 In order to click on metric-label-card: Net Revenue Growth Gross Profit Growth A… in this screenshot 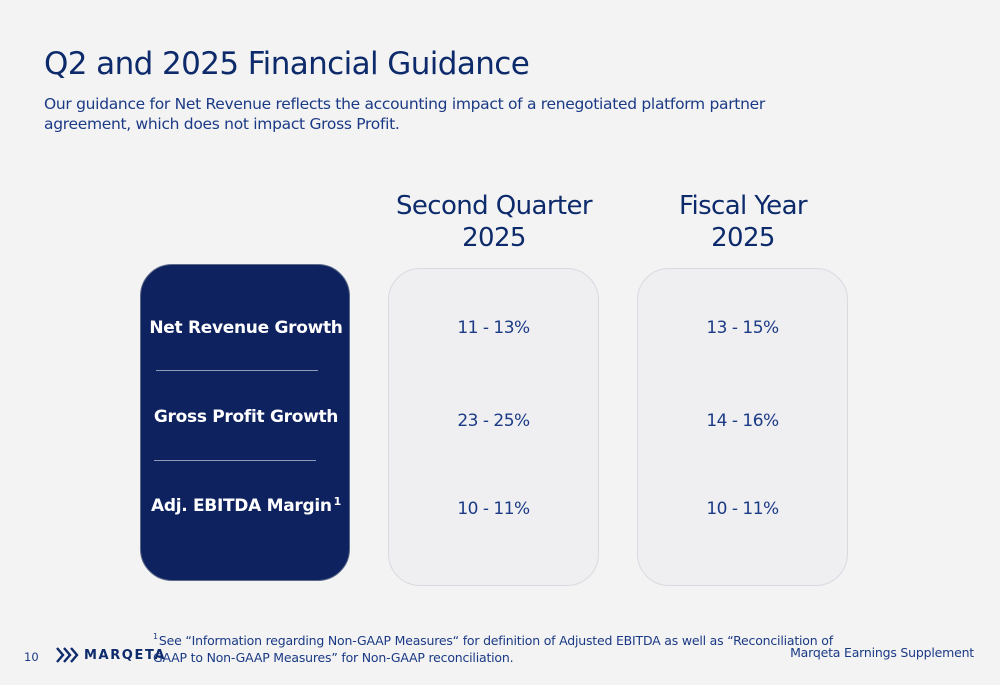, I will do `click(245, 422)`.